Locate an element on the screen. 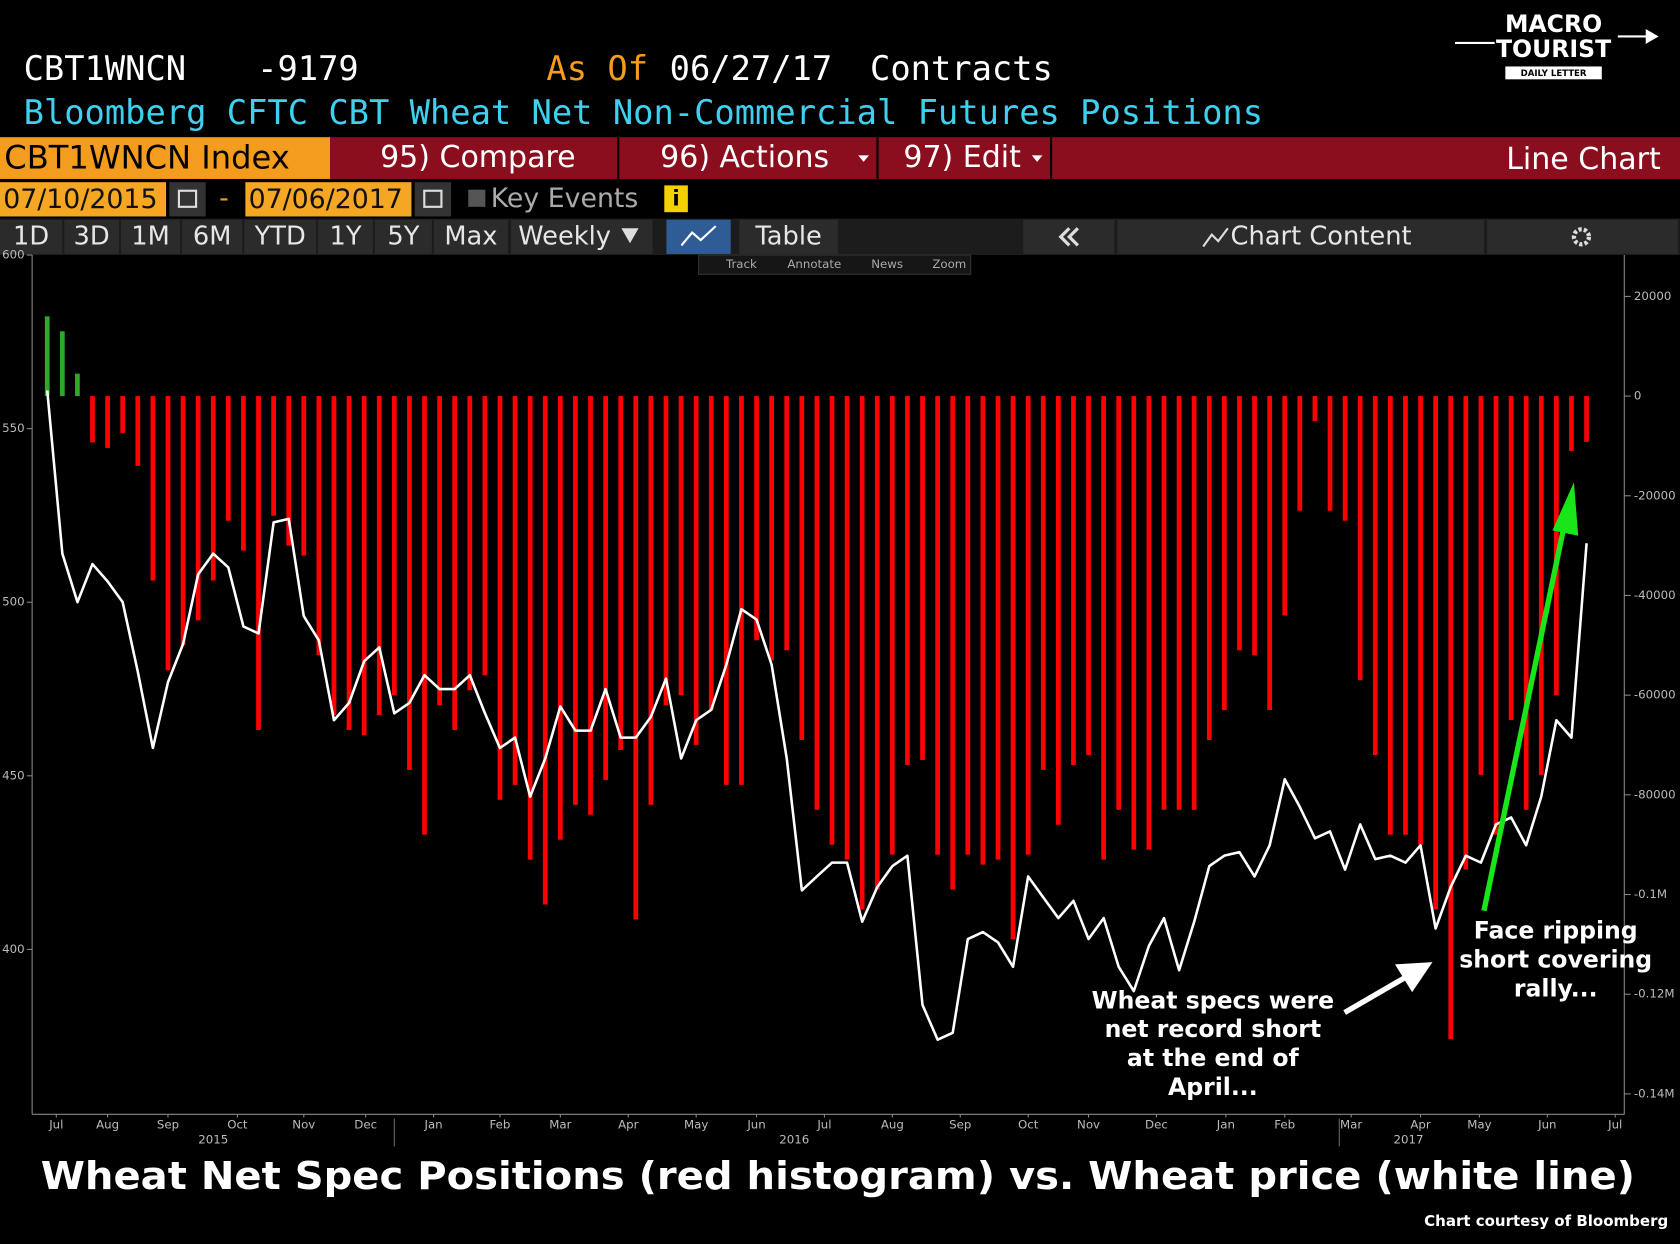 This screenshot has height=1244, width=1680. y2-tick-label: -20000 is located at coordinates (1655, 495).